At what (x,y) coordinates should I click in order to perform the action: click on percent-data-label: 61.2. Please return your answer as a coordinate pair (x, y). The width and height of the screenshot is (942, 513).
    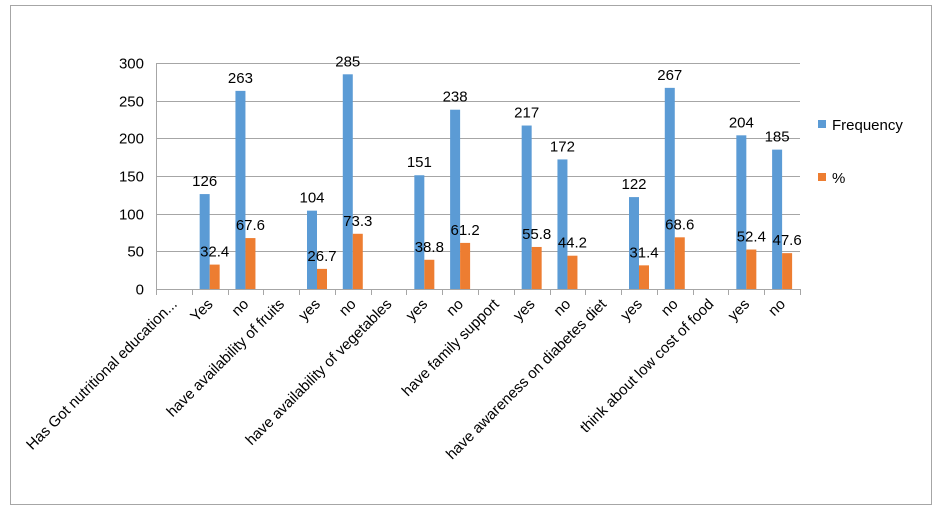
    Looking at the image, I should click on (465, 230).